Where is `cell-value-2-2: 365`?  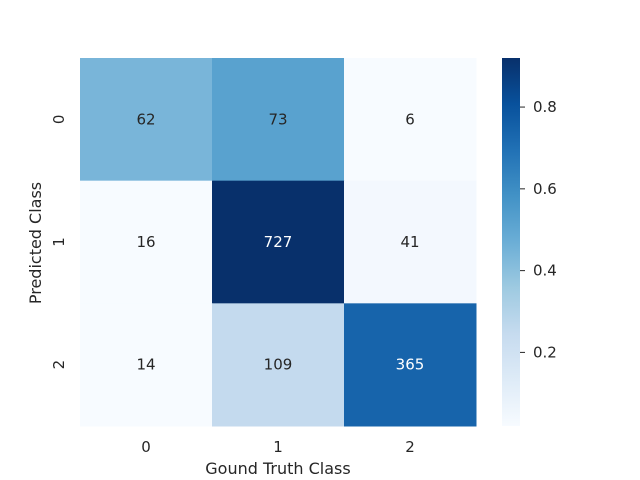
cell-value-2-2: 365 is located at coordinates (410, 365).